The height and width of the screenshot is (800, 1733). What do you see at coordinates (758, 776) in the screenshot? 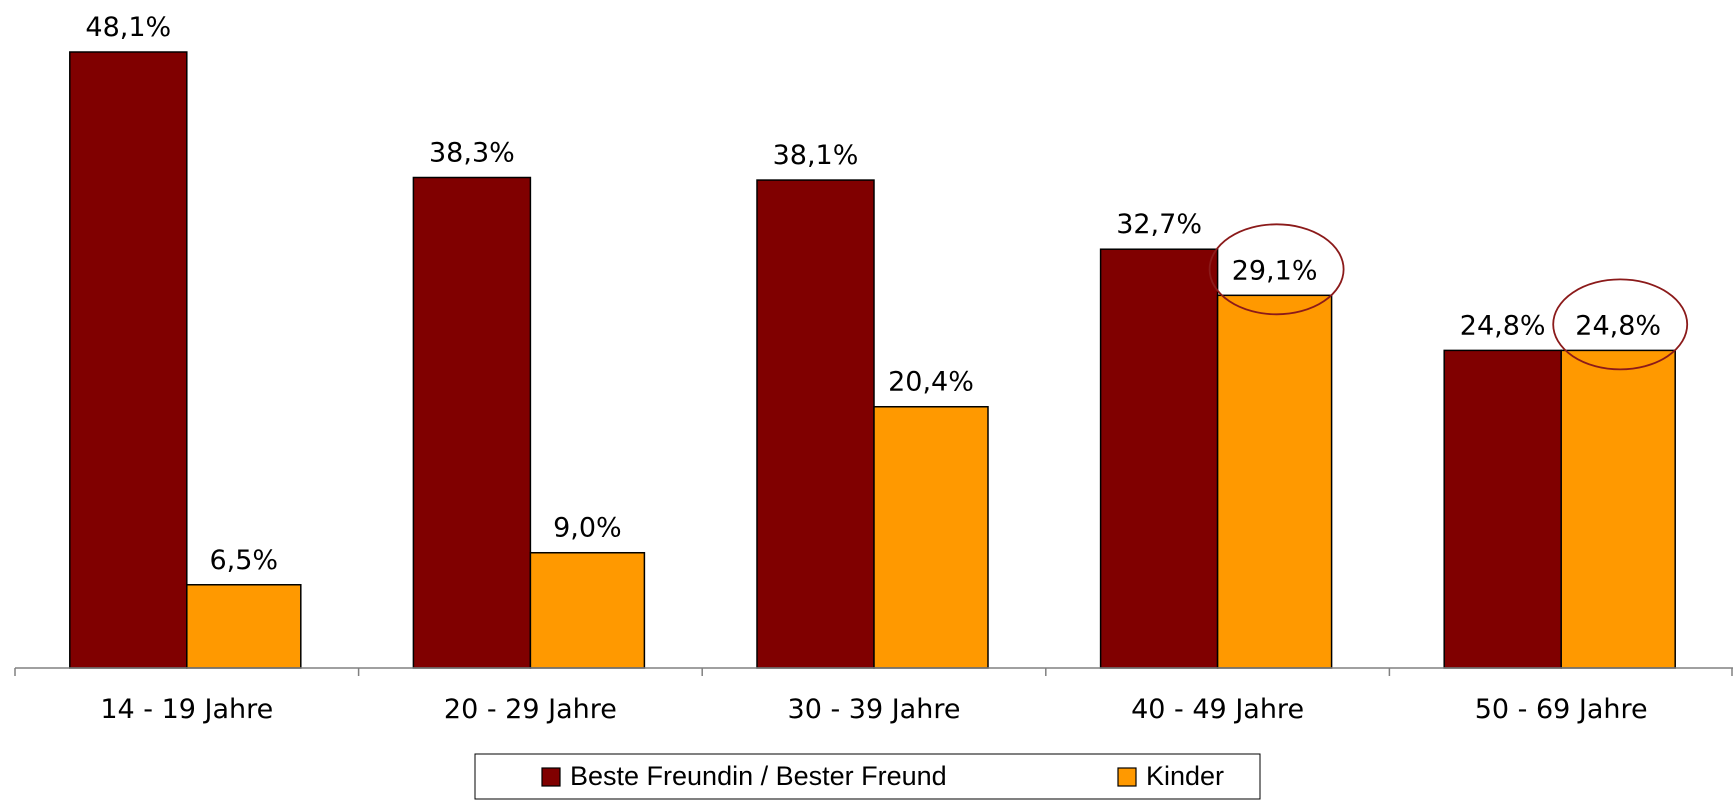
I see `legend-label: Beste Freundin / Bester Freund` at bounding box center [758, 776].